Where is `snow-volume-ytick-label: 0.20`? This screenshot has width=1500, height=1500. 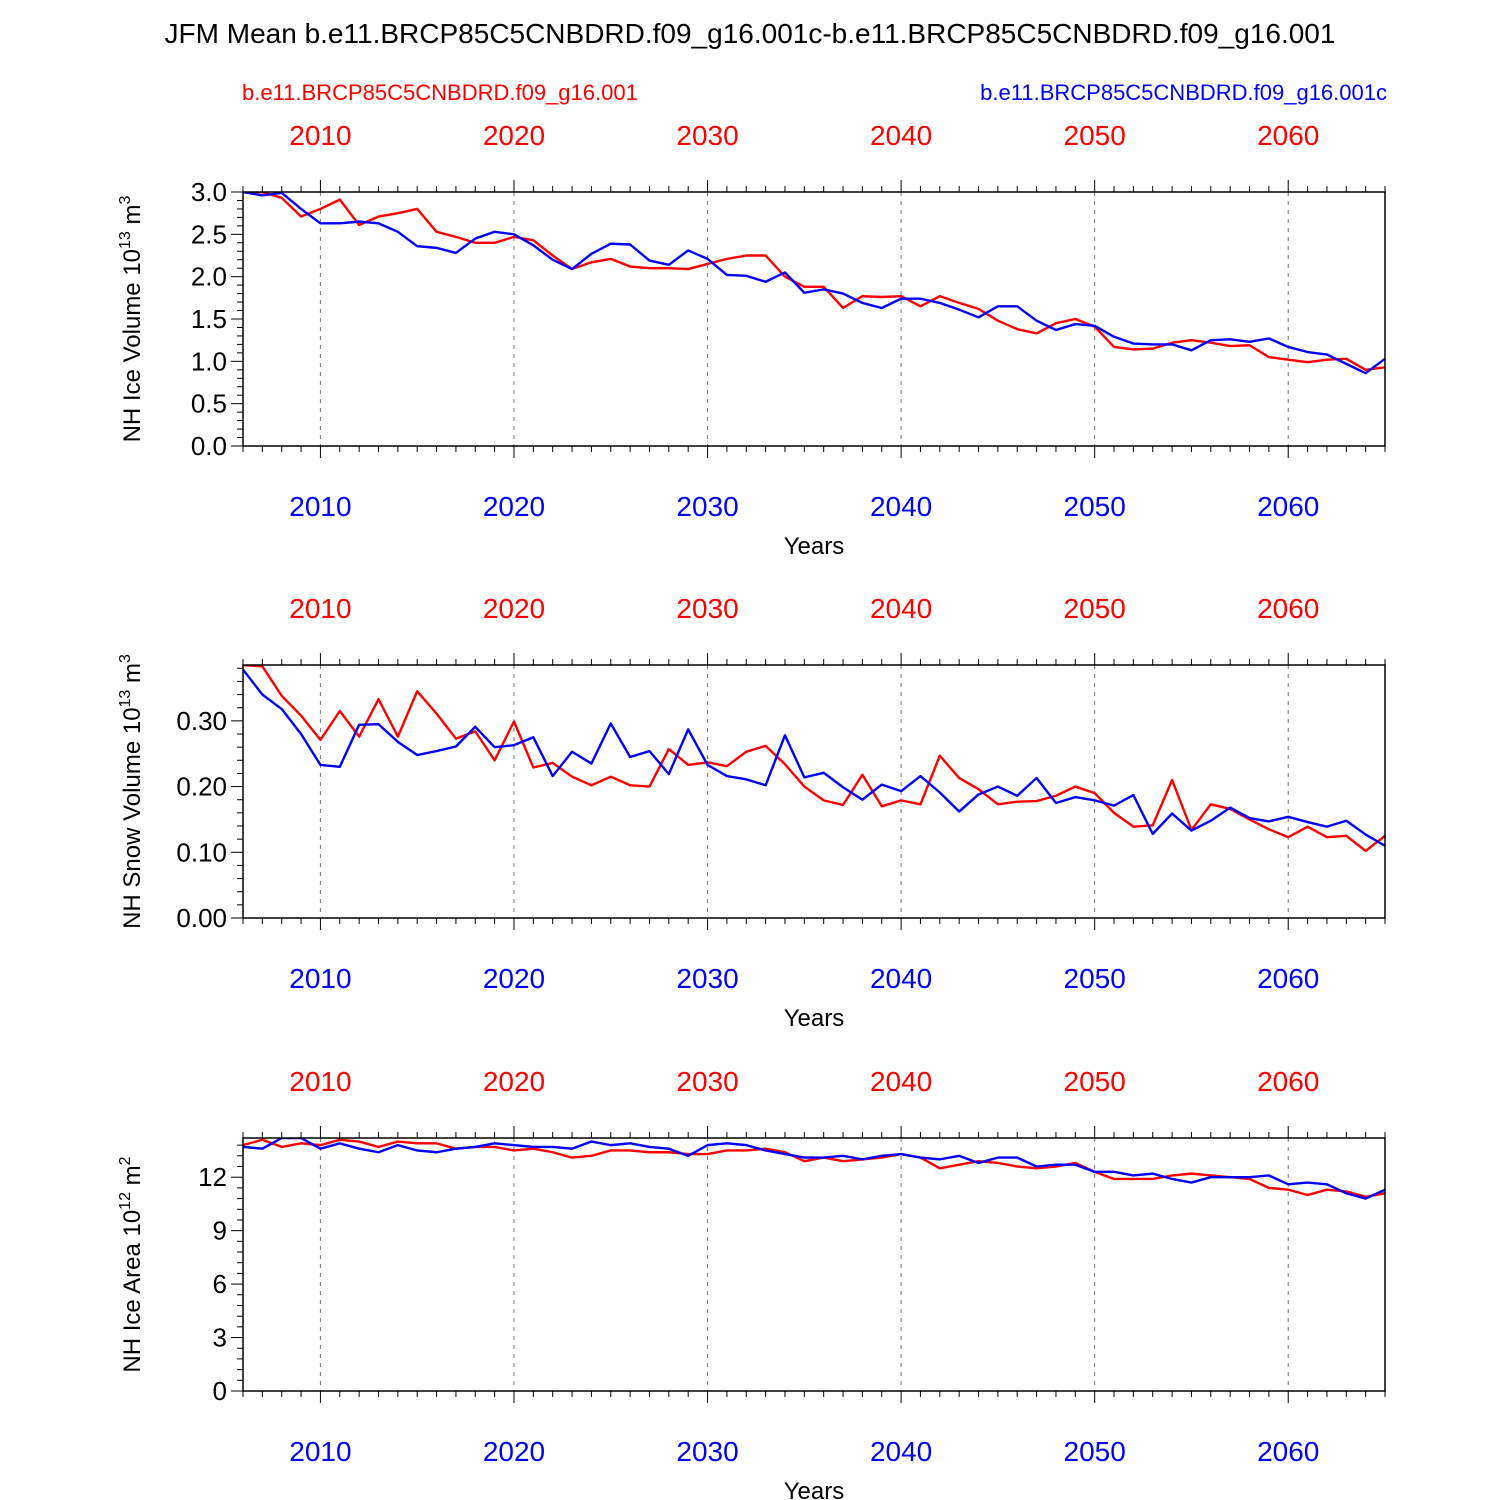
snow-volume-ytick-label: 0.20 is located at coordinates (201, 787).